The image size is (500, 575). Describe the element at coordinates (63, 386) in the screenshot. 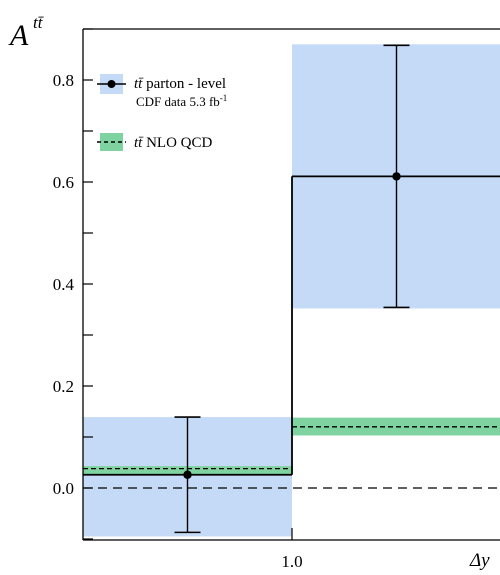

I see `y-tick-label: 0.2` at that location.